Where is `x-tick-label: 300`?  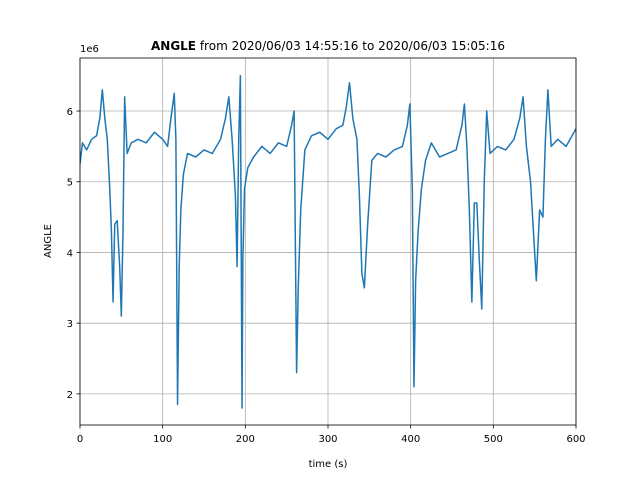
x-tick-label: 300 is located at coordinates (327, 439).